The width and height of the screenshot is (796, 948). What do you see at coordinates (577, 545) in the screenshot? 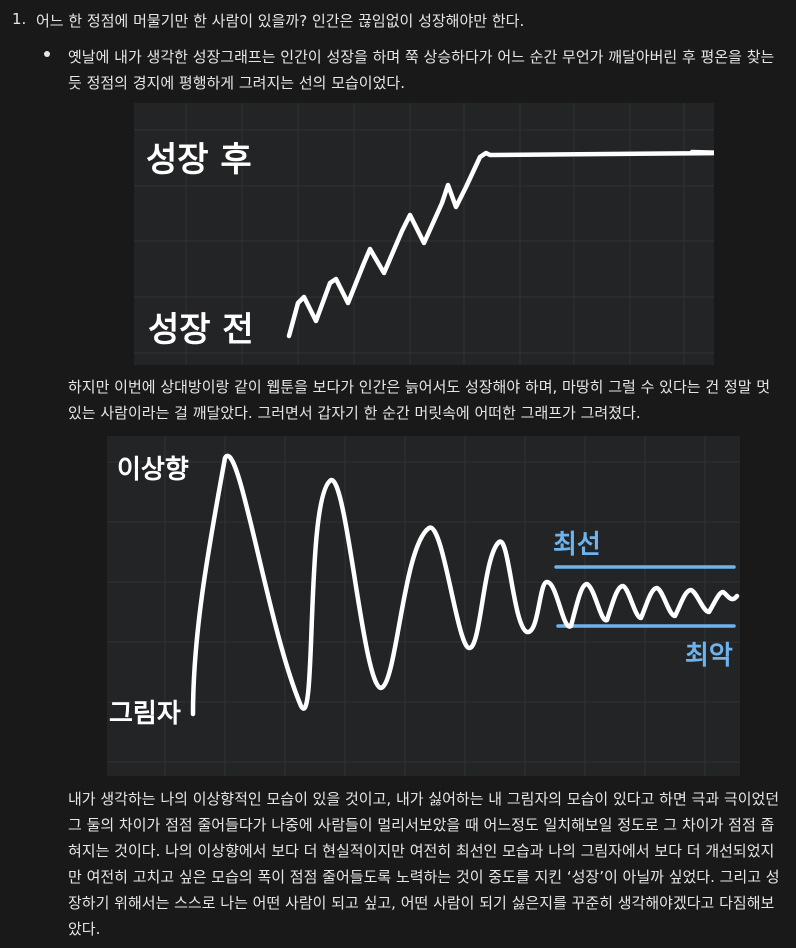
I see `label-best: 최선` at bounding box center [577, 545].